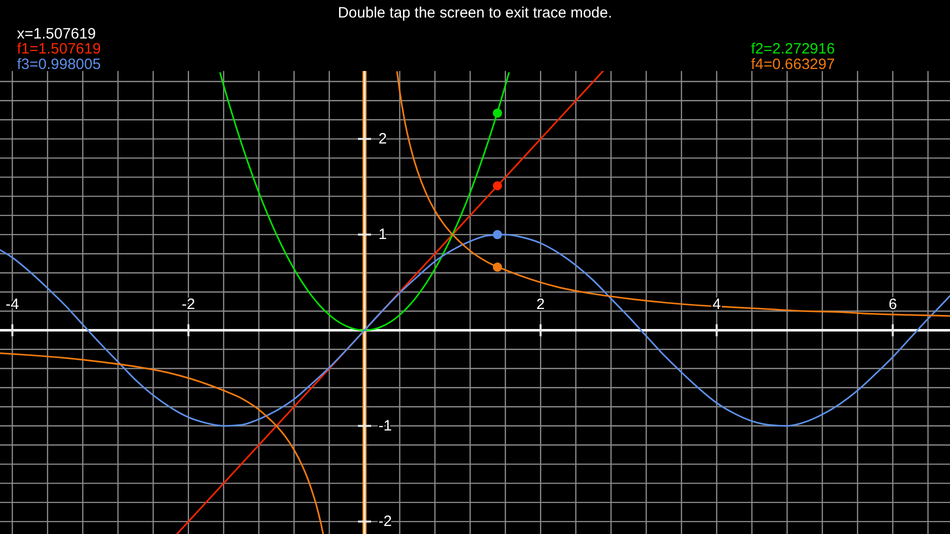  What do you see at coordinates (385, 425) in the screenshot?
I see `y-tick-label: -1` at bounding box center [385, 425].